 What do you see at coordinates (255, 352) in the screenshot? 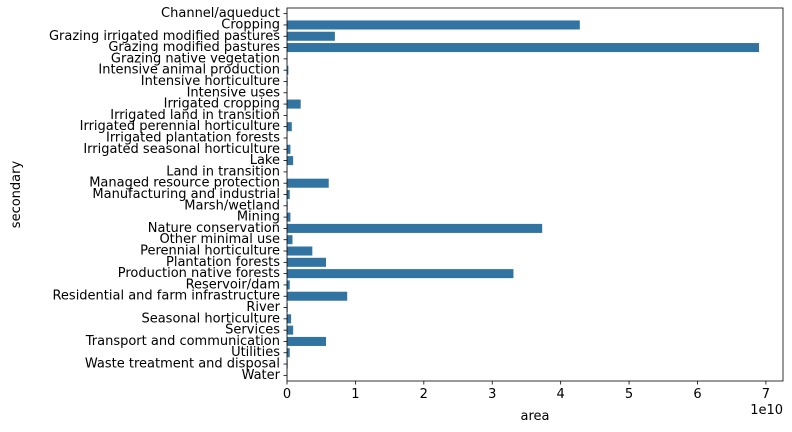
I see `y-tick-label: Utilities` at bounding box center [255, 352].